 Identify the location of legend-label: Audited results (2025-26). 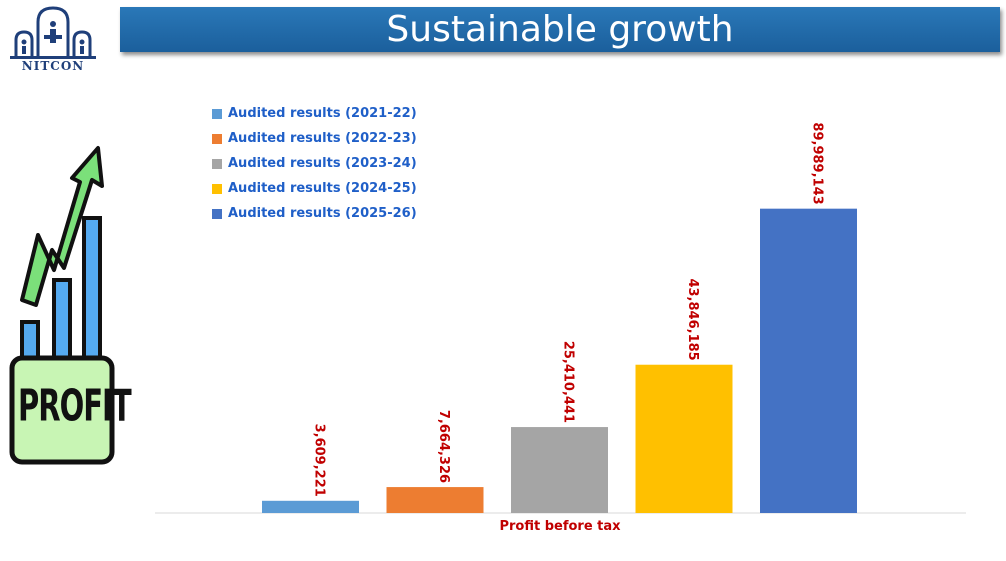
(322, 213).